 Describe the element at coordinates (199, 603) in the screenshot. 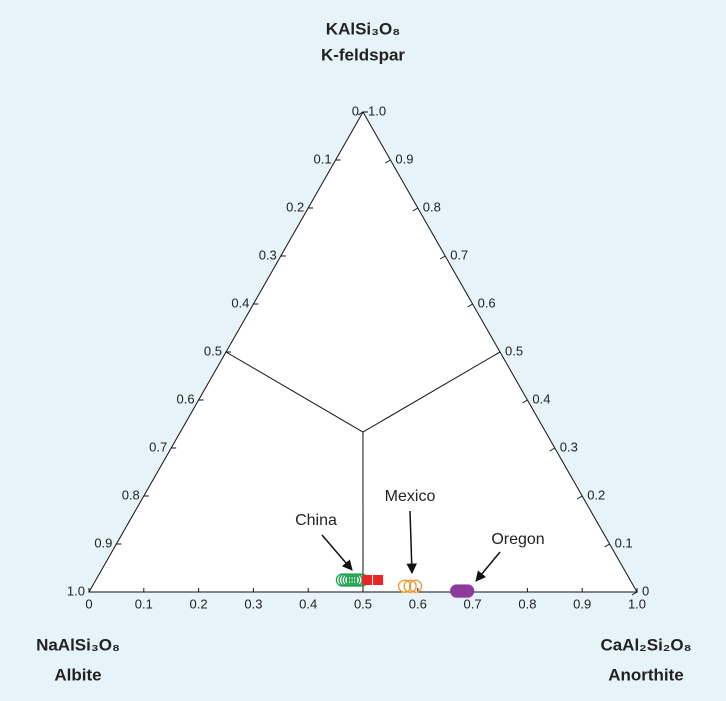

I see `anorthite-tick-label: 0.2` at that location.